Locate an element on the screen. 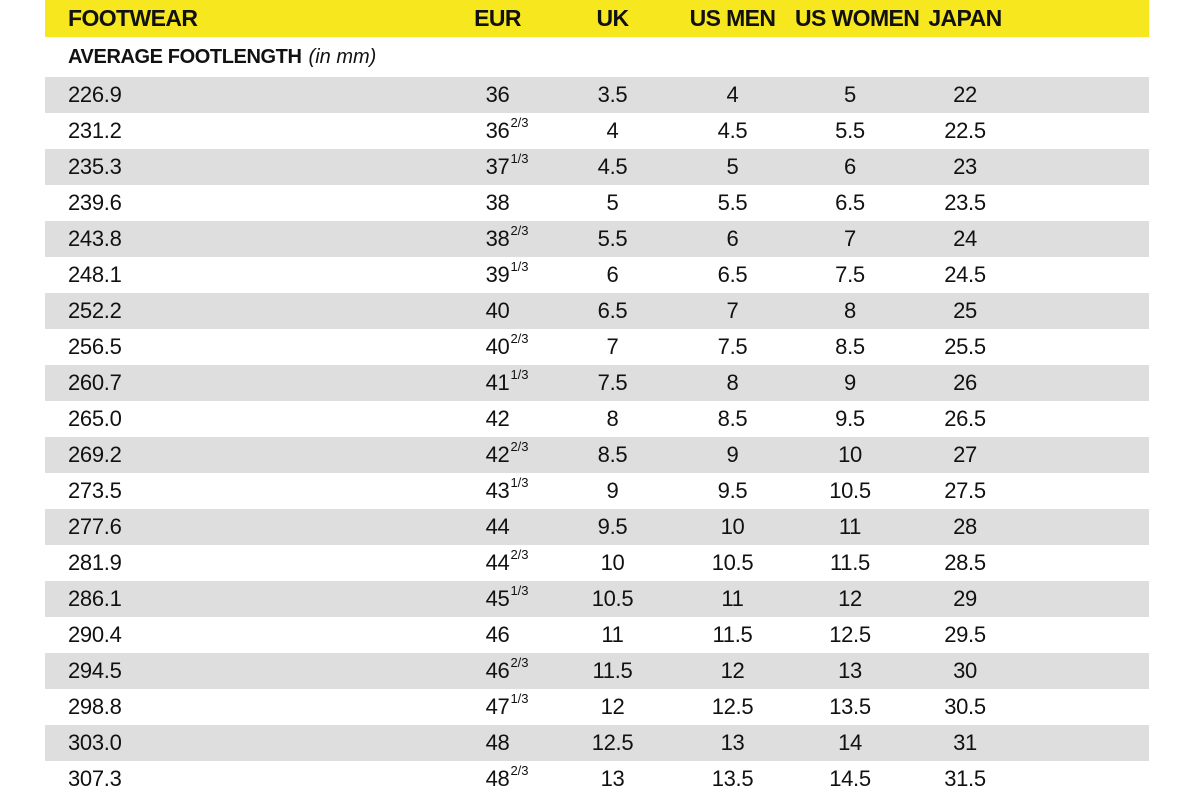 This screenshot has width=1200, height=800. table-row: 281.9 44 2/3 10 10.5 11.5 28.5 is located at coordinates (597, 563).